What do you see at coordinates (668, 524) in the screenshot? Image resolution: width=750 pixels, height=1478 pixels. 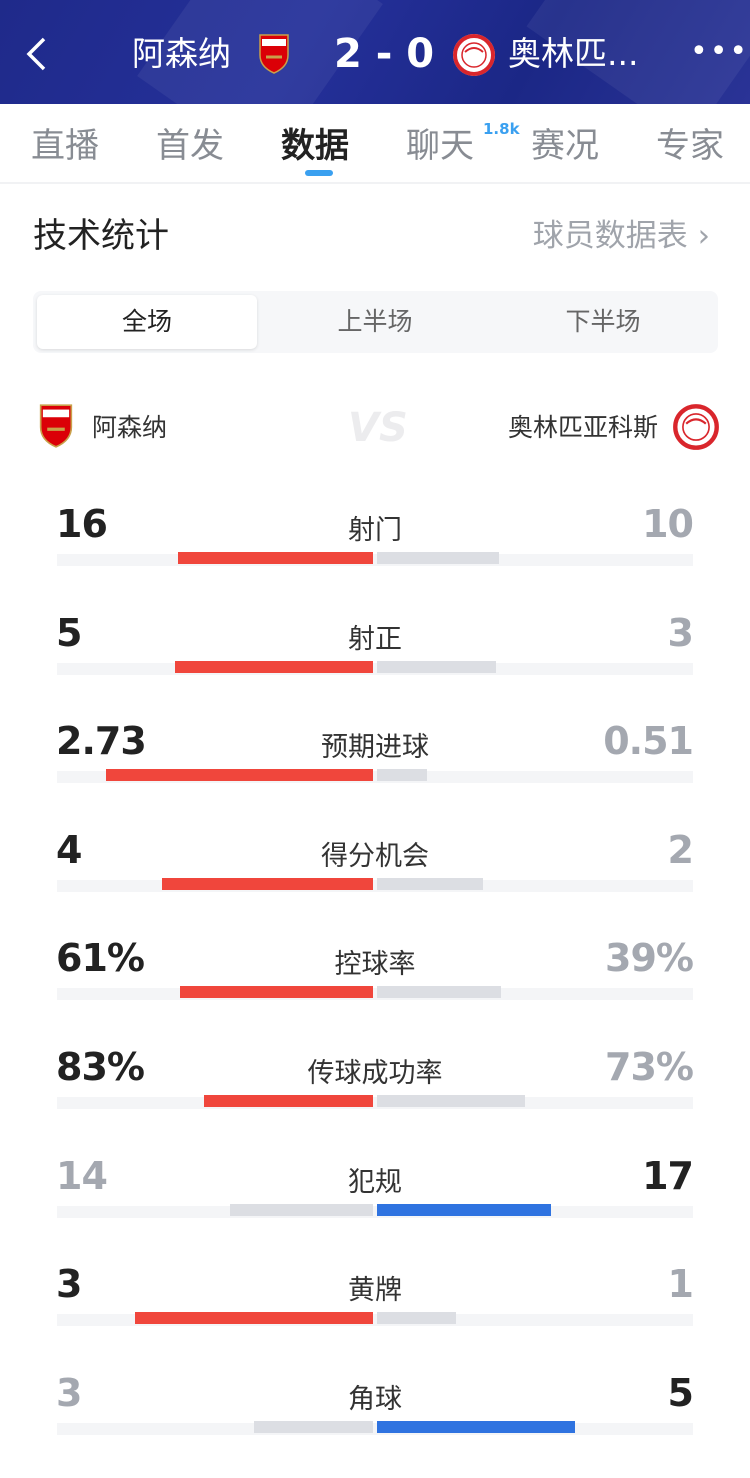 I see `away-stat-value: 10` at bounding box center [668, 524].